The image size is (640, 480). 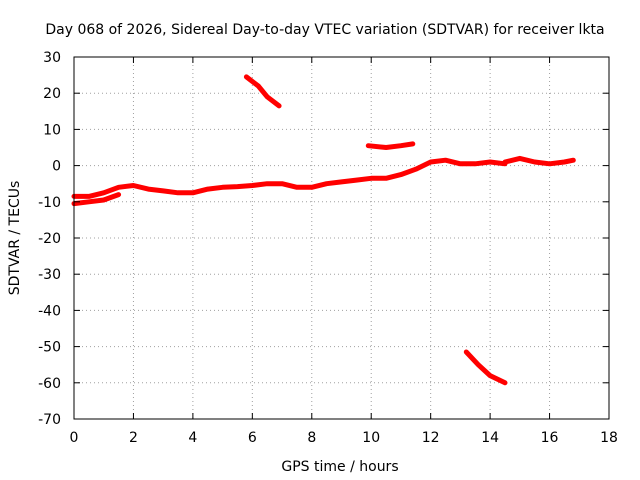 What do you see at coordinates (339, 467) in the screenshot?
I see `x-axis-title: GPS time / hours` at bounding box center [339, 467].